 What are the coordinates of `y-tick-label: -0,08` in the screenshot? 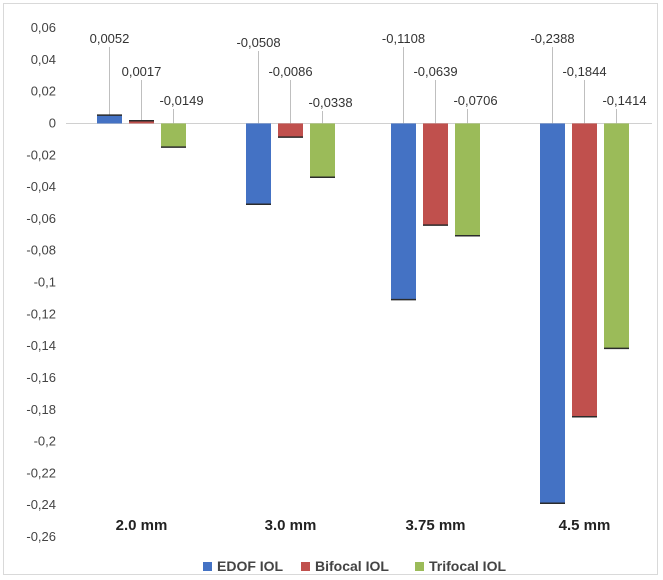 It's located at (41, 250).